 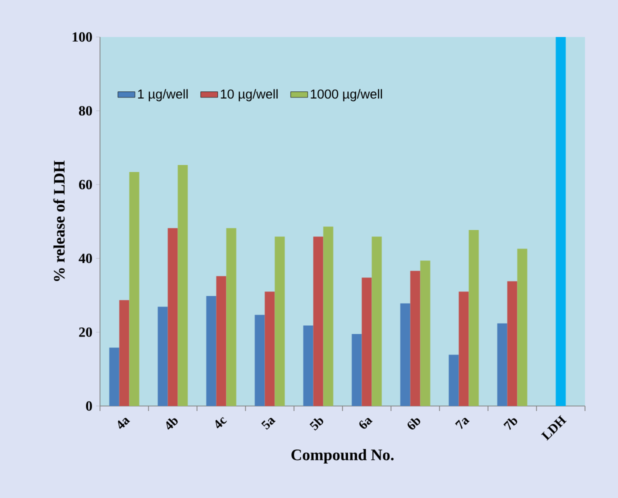 I want to click on y-axis-title: % release of LDH, so click(x=59, y=221).